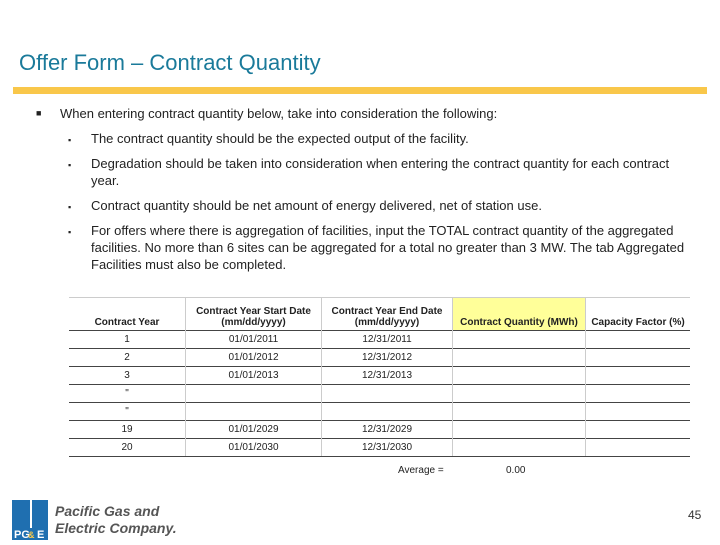 This screenshot has height=545, width=720. What do you see at coordinates (360, 90) in the screenshot?
I see `accent-bar` at bounding box center [360, 90].